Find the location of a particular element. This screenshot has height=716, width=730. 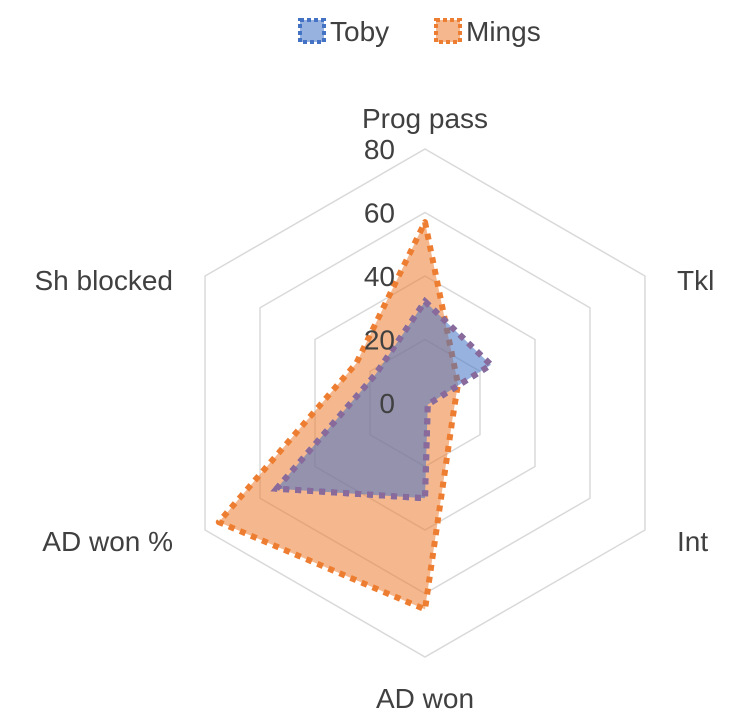

tick-label: 20 is located at coordinates (379, 340).